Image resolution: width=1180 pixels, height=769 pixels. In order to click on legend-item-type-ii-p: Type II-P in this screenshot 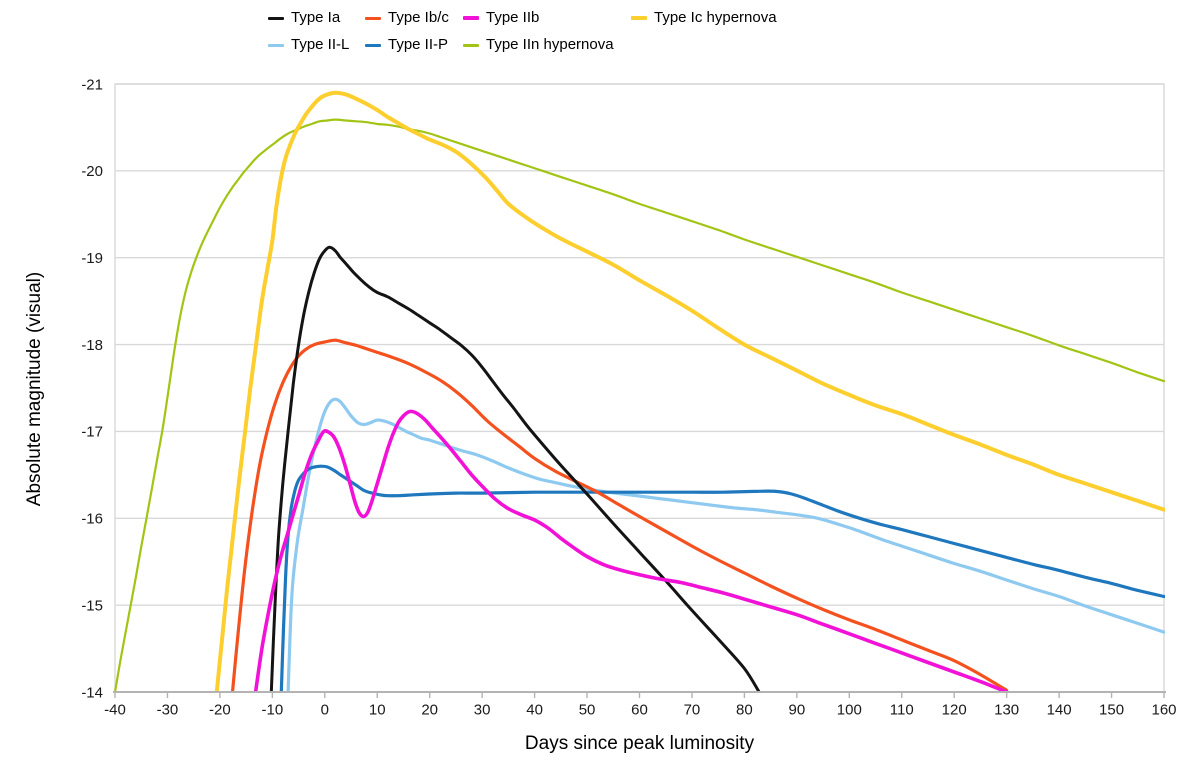, I will do `click(414, 45)`.